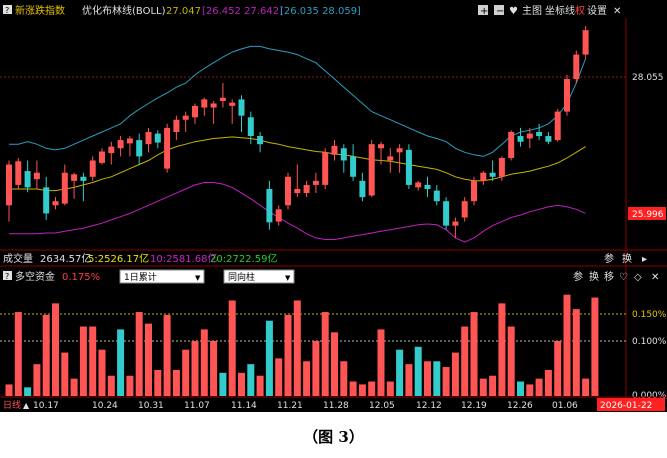 The image size is (667, 458). I want to click on figure-caption: （图 3）, so click(333, 437).